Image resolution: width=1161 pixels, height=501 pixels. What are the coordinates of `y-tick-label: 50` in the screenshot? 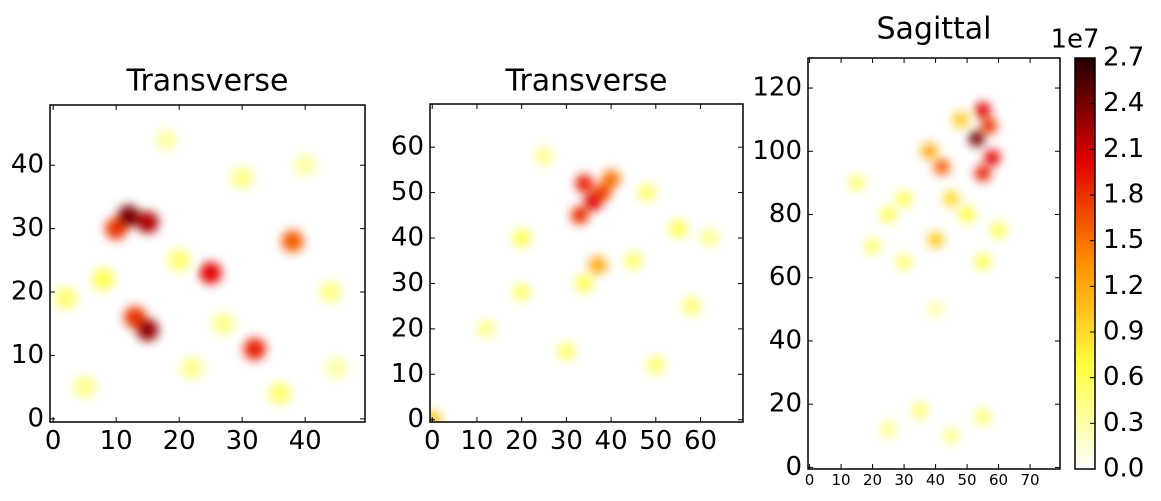 It's located at (407, 192).